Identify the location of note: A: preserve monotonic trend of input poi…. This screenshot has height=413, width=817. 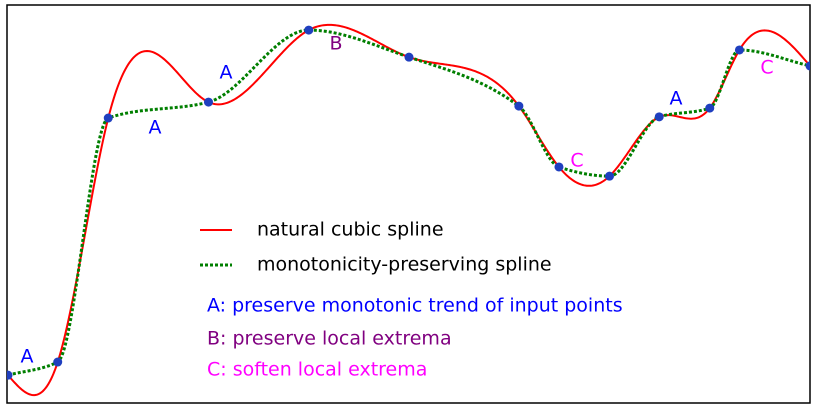
(415, 306).